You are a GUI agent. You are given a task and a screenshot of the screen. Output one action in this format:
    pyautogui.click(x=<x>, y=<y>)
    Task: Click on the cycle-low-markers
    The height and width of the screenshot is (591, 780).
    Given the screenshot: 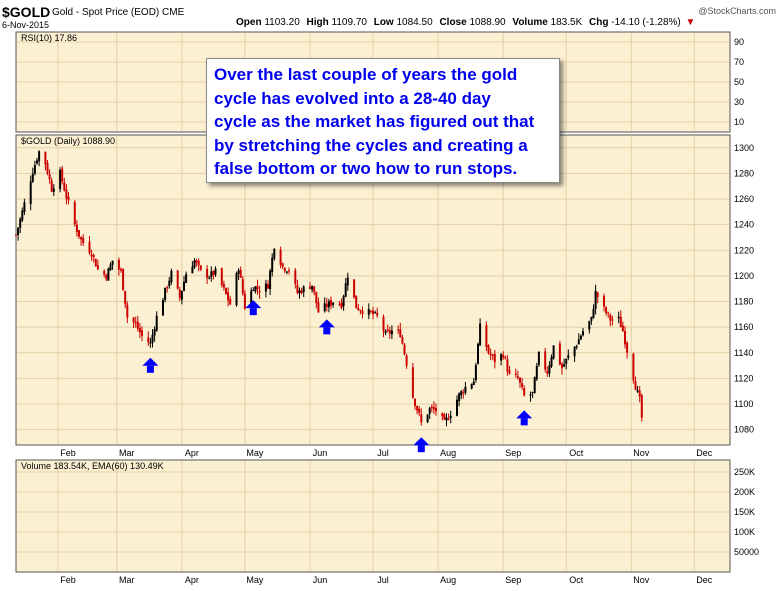 What is the action you would take?
    pyautogui.click(x=337, y=376)
    